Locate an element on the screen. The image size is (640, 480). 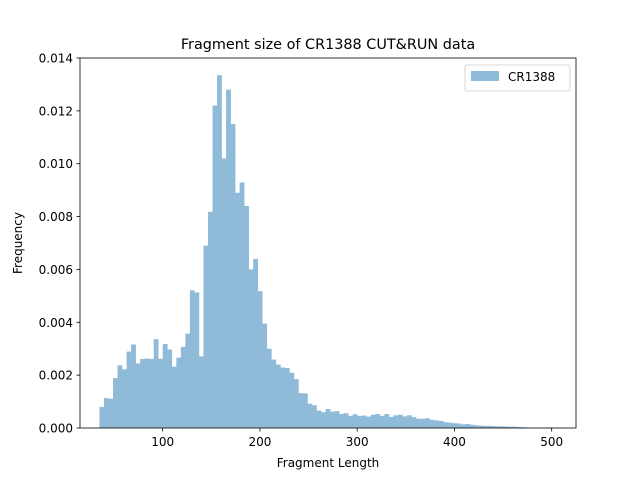
x-tick-label: 100 is located at coordinates (162, 442).